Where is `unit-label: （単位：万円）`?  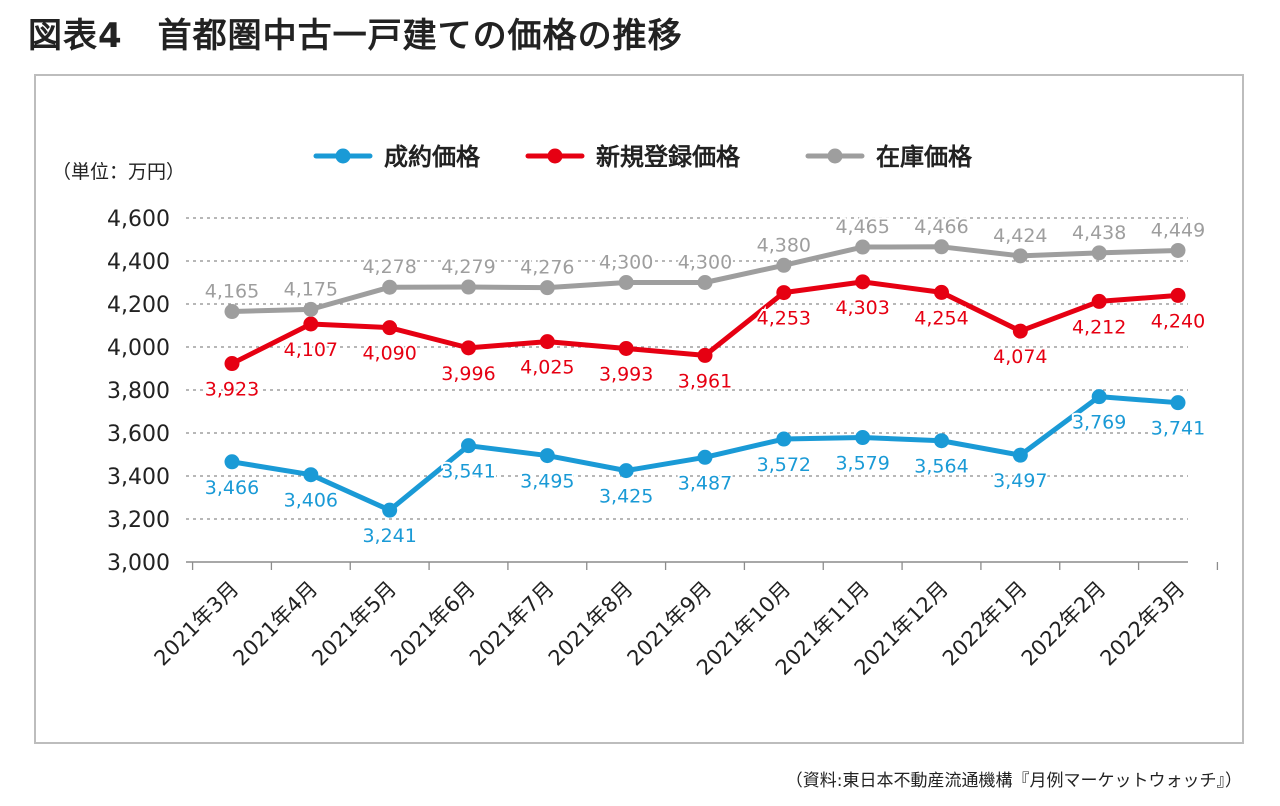
unit-label: （単位：万円） is located at coordinates (118, 172).